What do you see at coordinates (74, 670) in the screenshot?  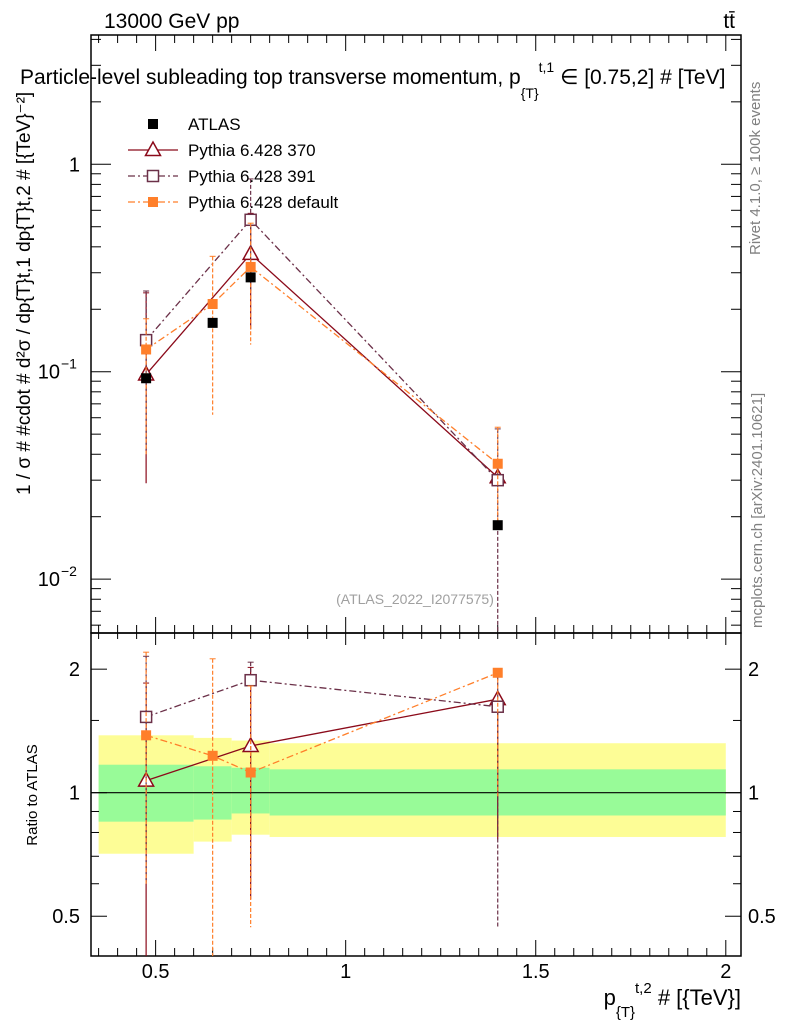 I see `ratio-tick-label-left: 2` at bounding box center [74, 670].